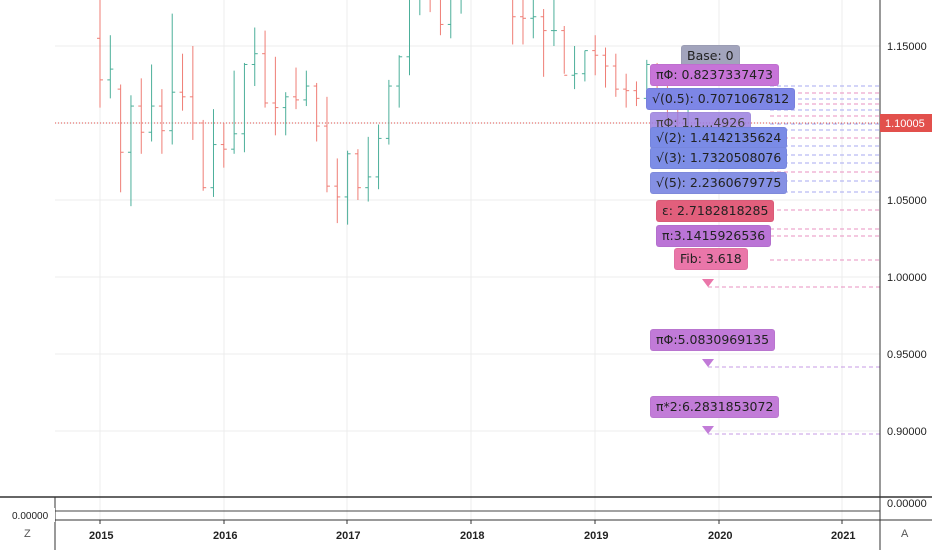  Describe the element at coordinates (596, 536) in the screenshot. I see `year-label: 2019` at that location.